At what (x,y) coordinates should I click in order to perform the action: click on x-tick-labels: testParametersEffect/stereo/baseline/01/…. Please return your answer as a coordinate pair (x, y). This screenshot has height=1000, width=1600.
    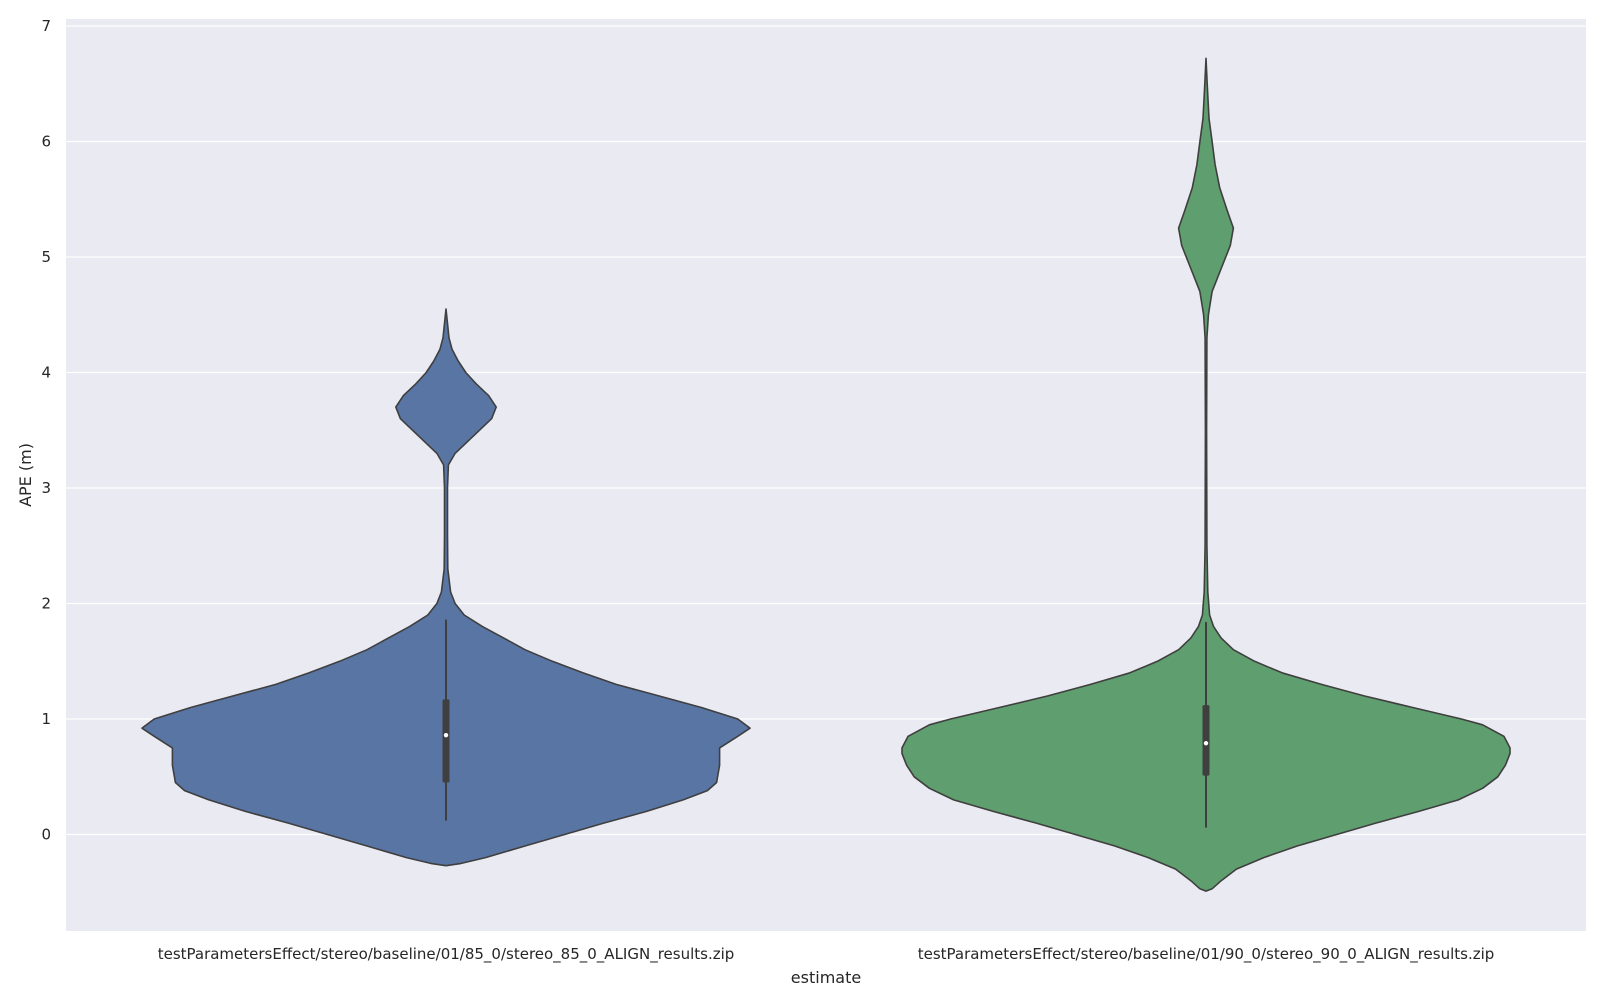
    Looking at the image, I should click on (826, 954).